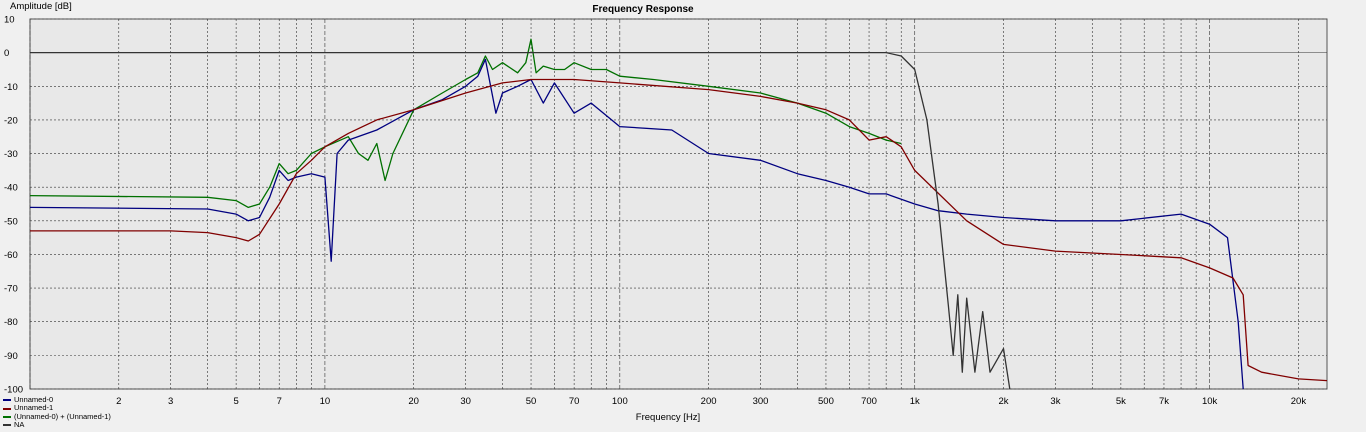  Describe the element at coordinates (118, 401) in the screenshot. I see `x-tick-label: 2` at that location.